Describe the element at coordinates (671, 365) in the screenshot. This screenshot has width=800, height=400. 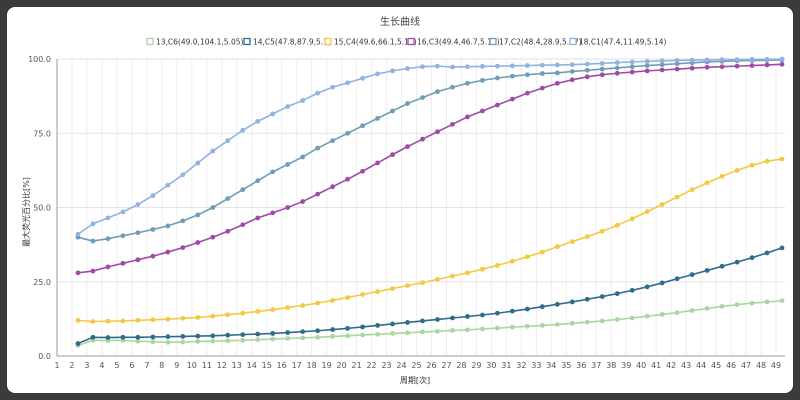
I see `x-tick-label: 42` at that location.